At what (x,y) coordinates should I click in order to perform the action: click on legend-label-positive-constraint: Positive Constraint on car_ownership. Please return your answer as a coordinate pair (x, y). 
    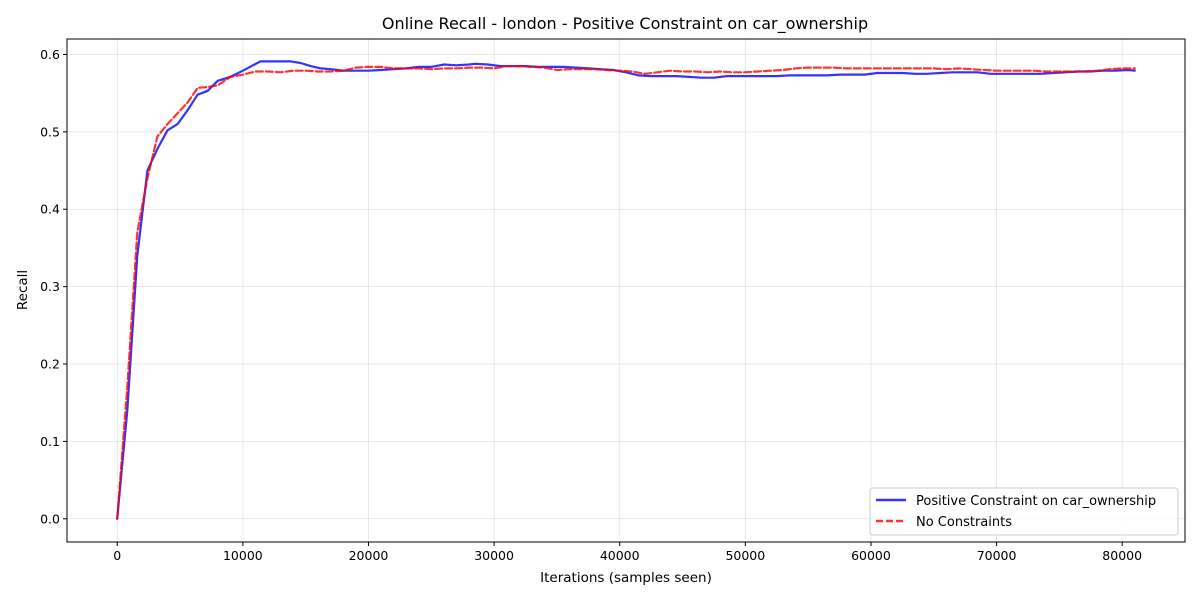
    Looking at the image, I should click on (1036, 501).